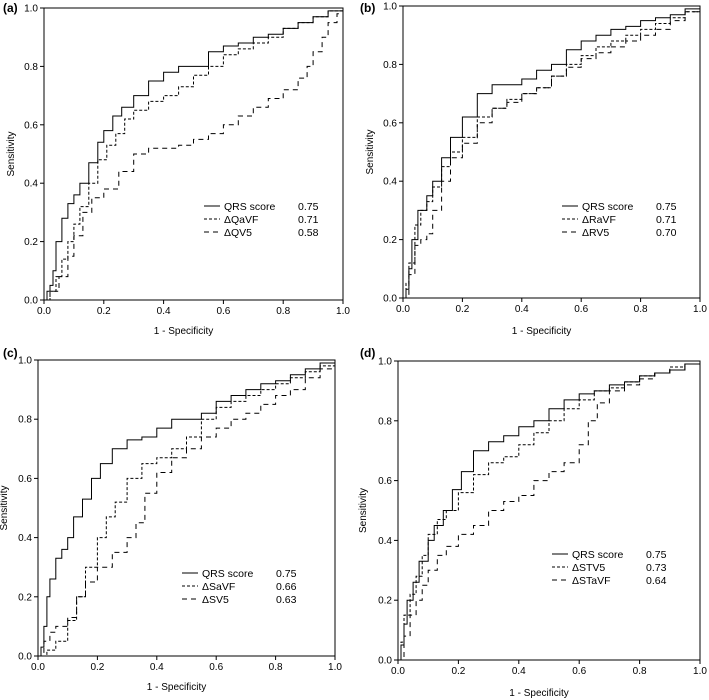  I want to click on legend-series-name: ΔSTaVF, so click(591, 581).